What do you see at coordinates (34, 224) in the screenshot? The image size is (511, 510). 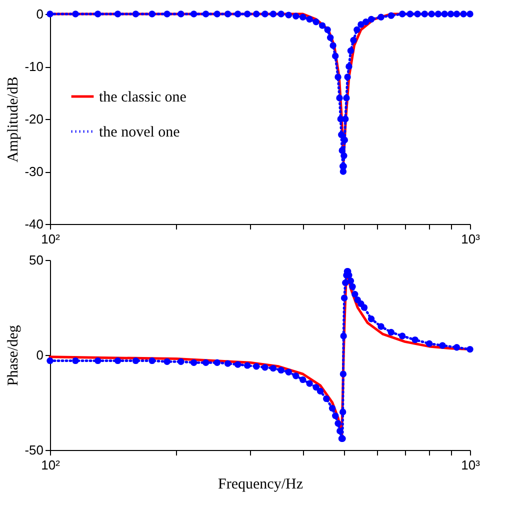 I see `y-tick-label: -40` at bounding box center [34, 224].